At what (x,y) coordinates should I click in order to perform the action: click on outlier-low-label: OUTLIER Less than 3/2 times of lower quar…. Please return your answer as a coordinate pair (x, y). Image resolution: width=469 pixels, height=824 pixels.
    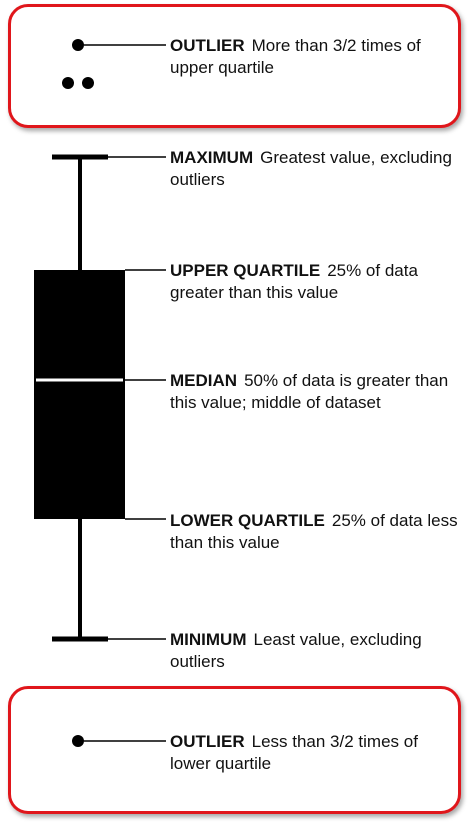
    Looking at the image, I should click on (316, 753).